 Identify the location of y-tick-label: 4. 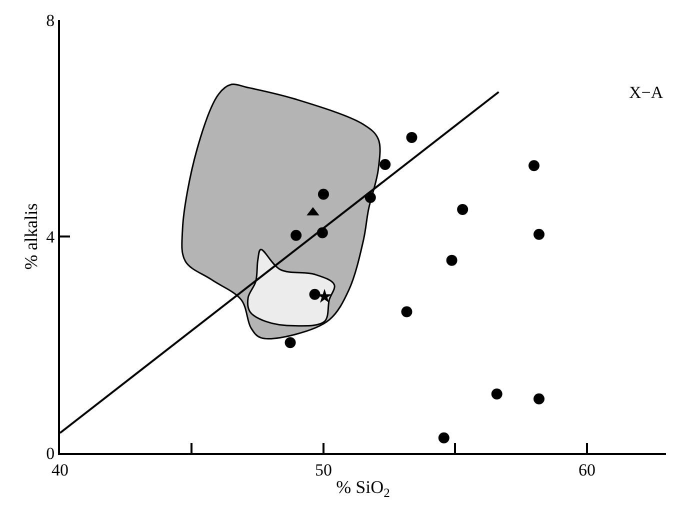
(51, 236).